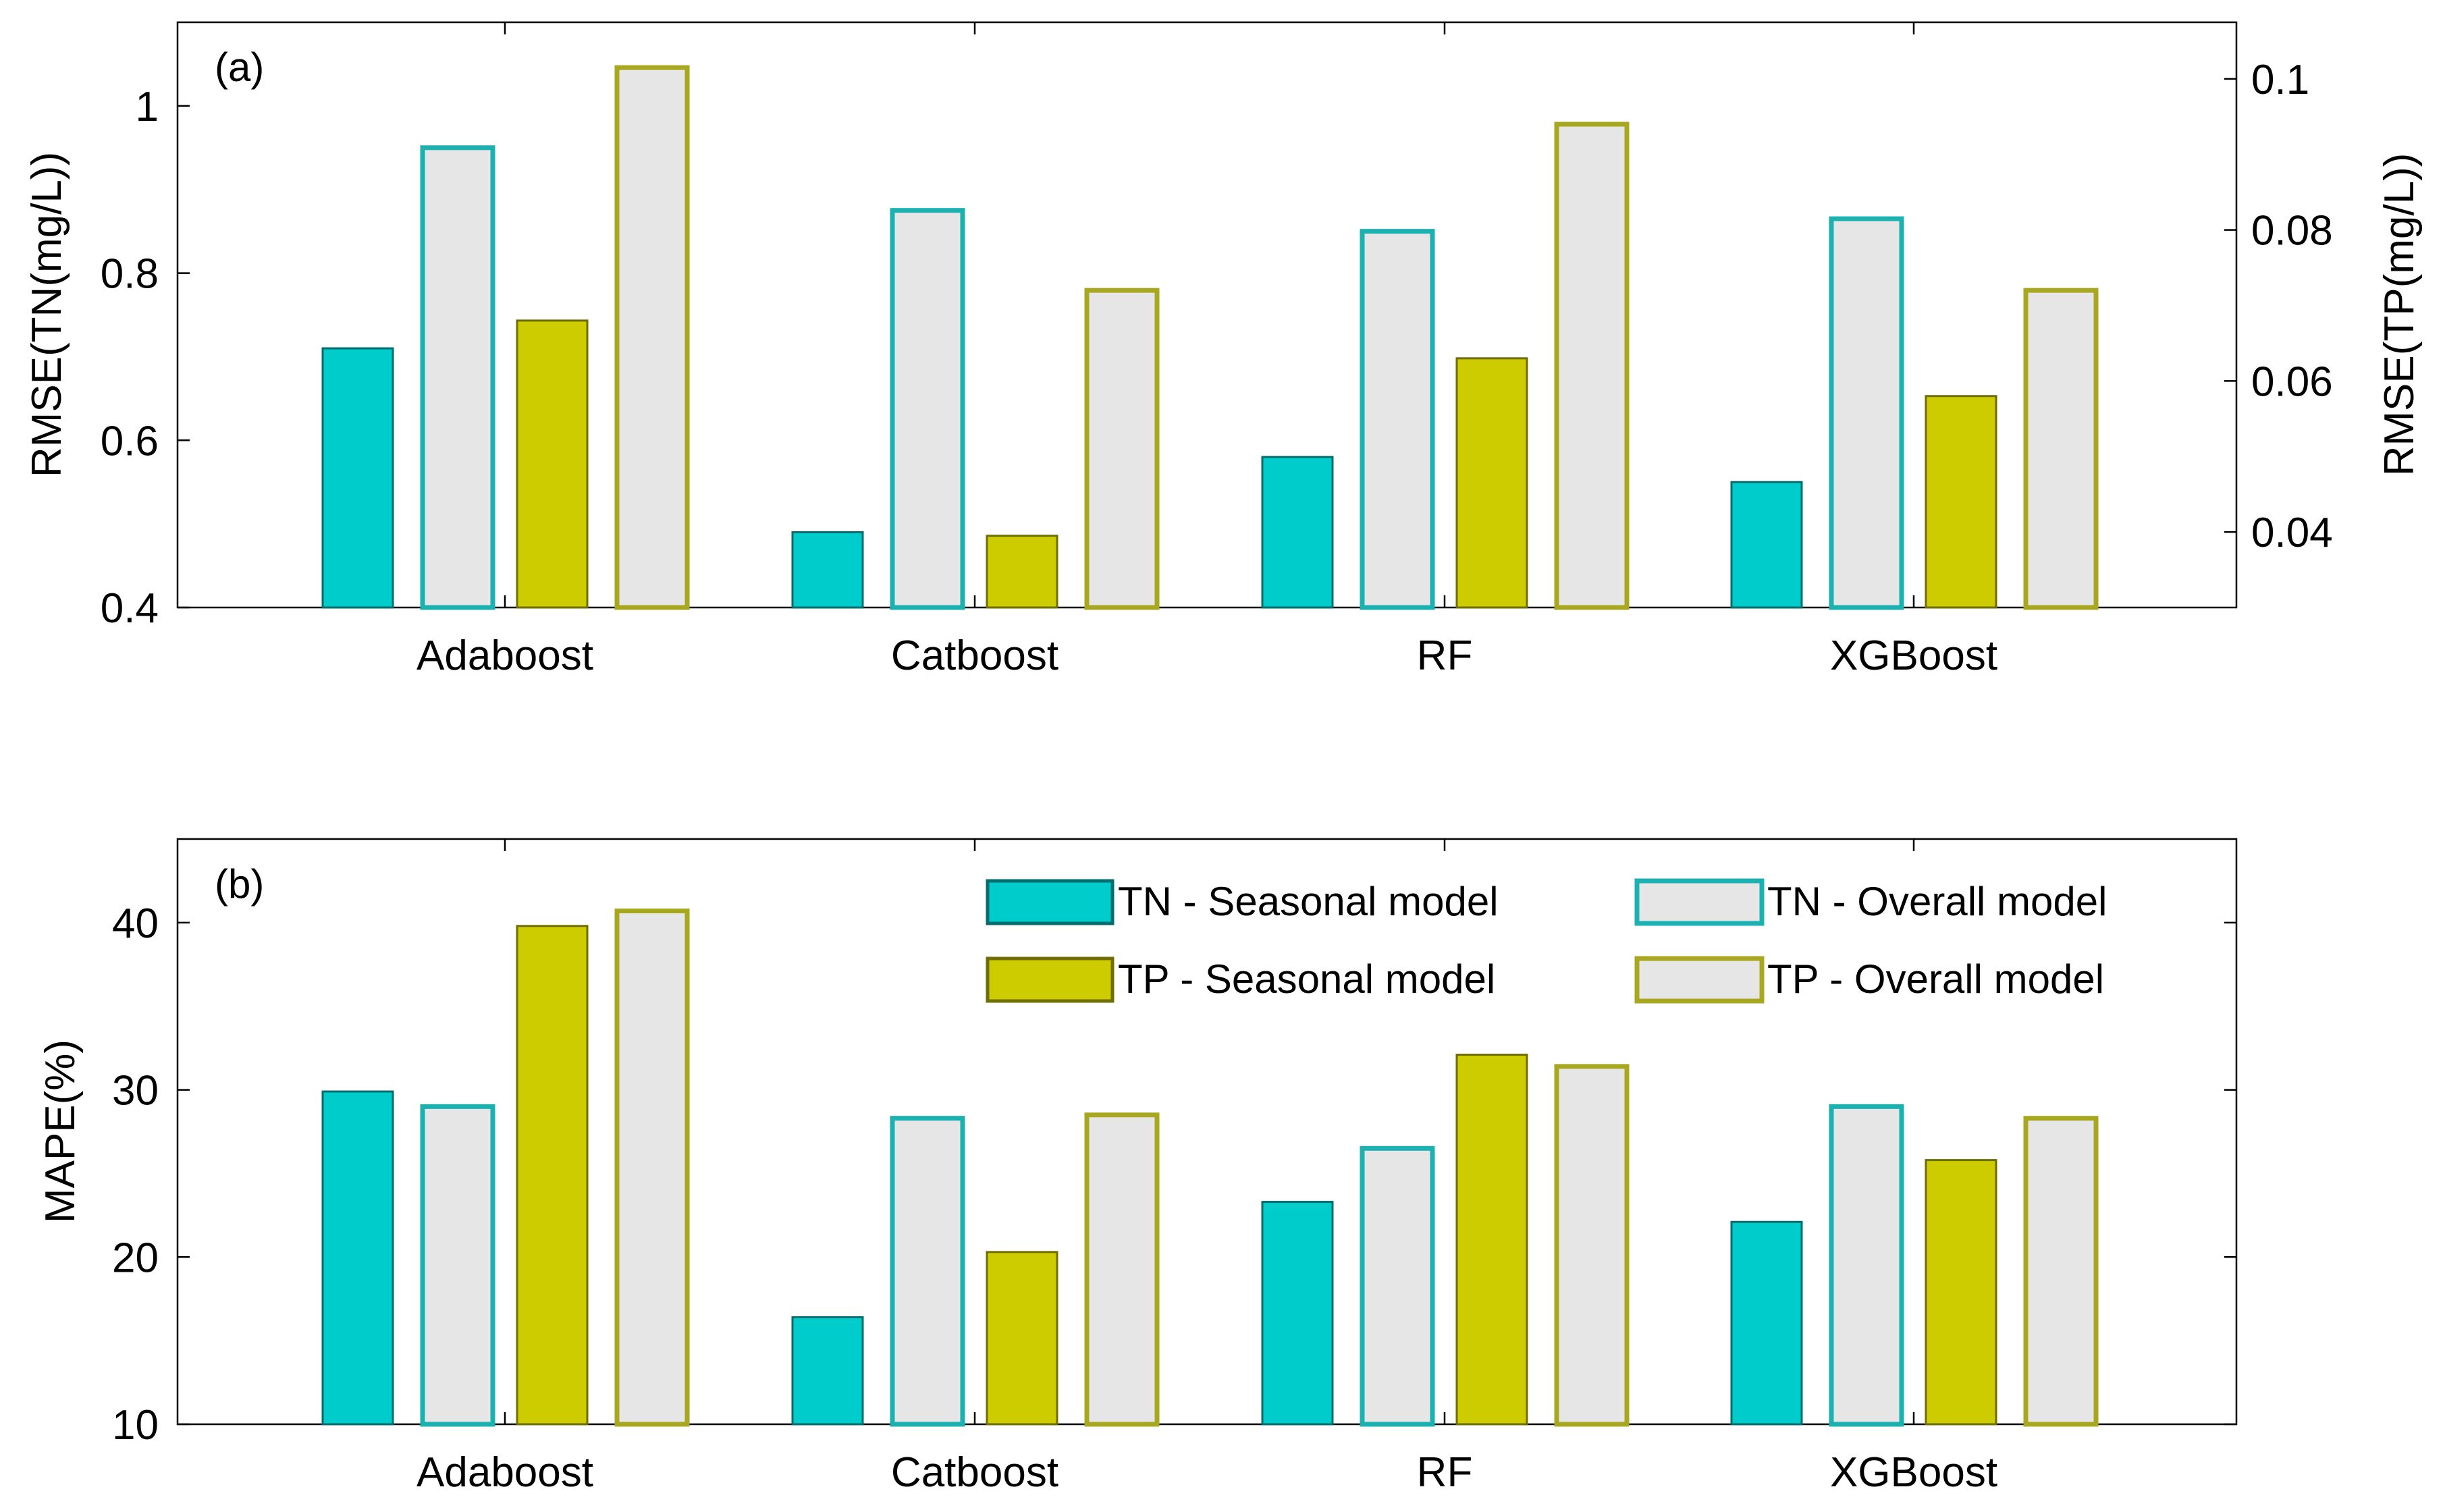  What do you see at coordinates (1022, 572) in the screenshot?
I see `panel-a-bar-tp-seasonal-catboost` at bounding box center [1022, 572].